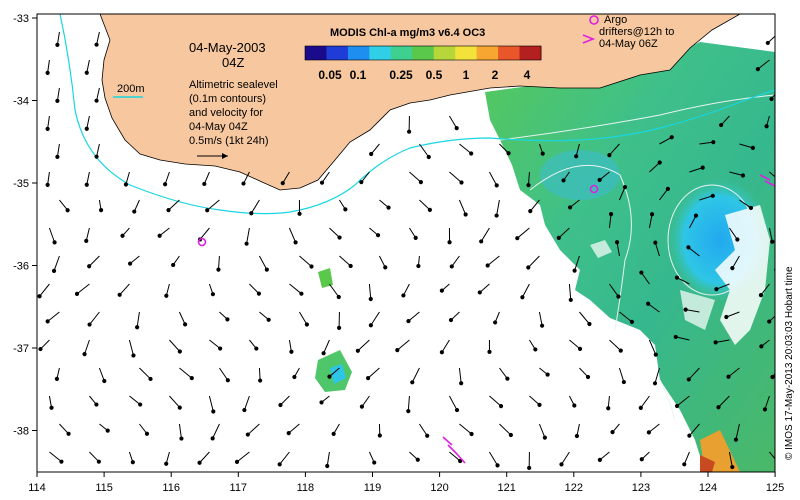 This screenshot has width=800, height=500. What do you see at coordinates (21, 349) in the screenshot?
I see `y-tick-label: -37` at bounding box center [21, 349].